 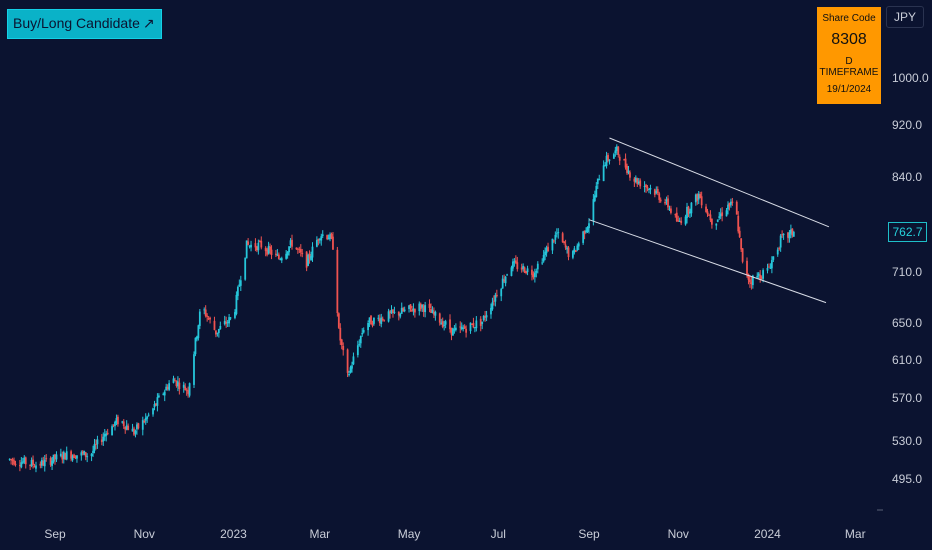 What do you see at coordinates (849, 55) in the screenshot?
I see `share-info-box: Share Code 8308 D TIMEFRAME 19/1/2024` at bounding box center [849, 55].